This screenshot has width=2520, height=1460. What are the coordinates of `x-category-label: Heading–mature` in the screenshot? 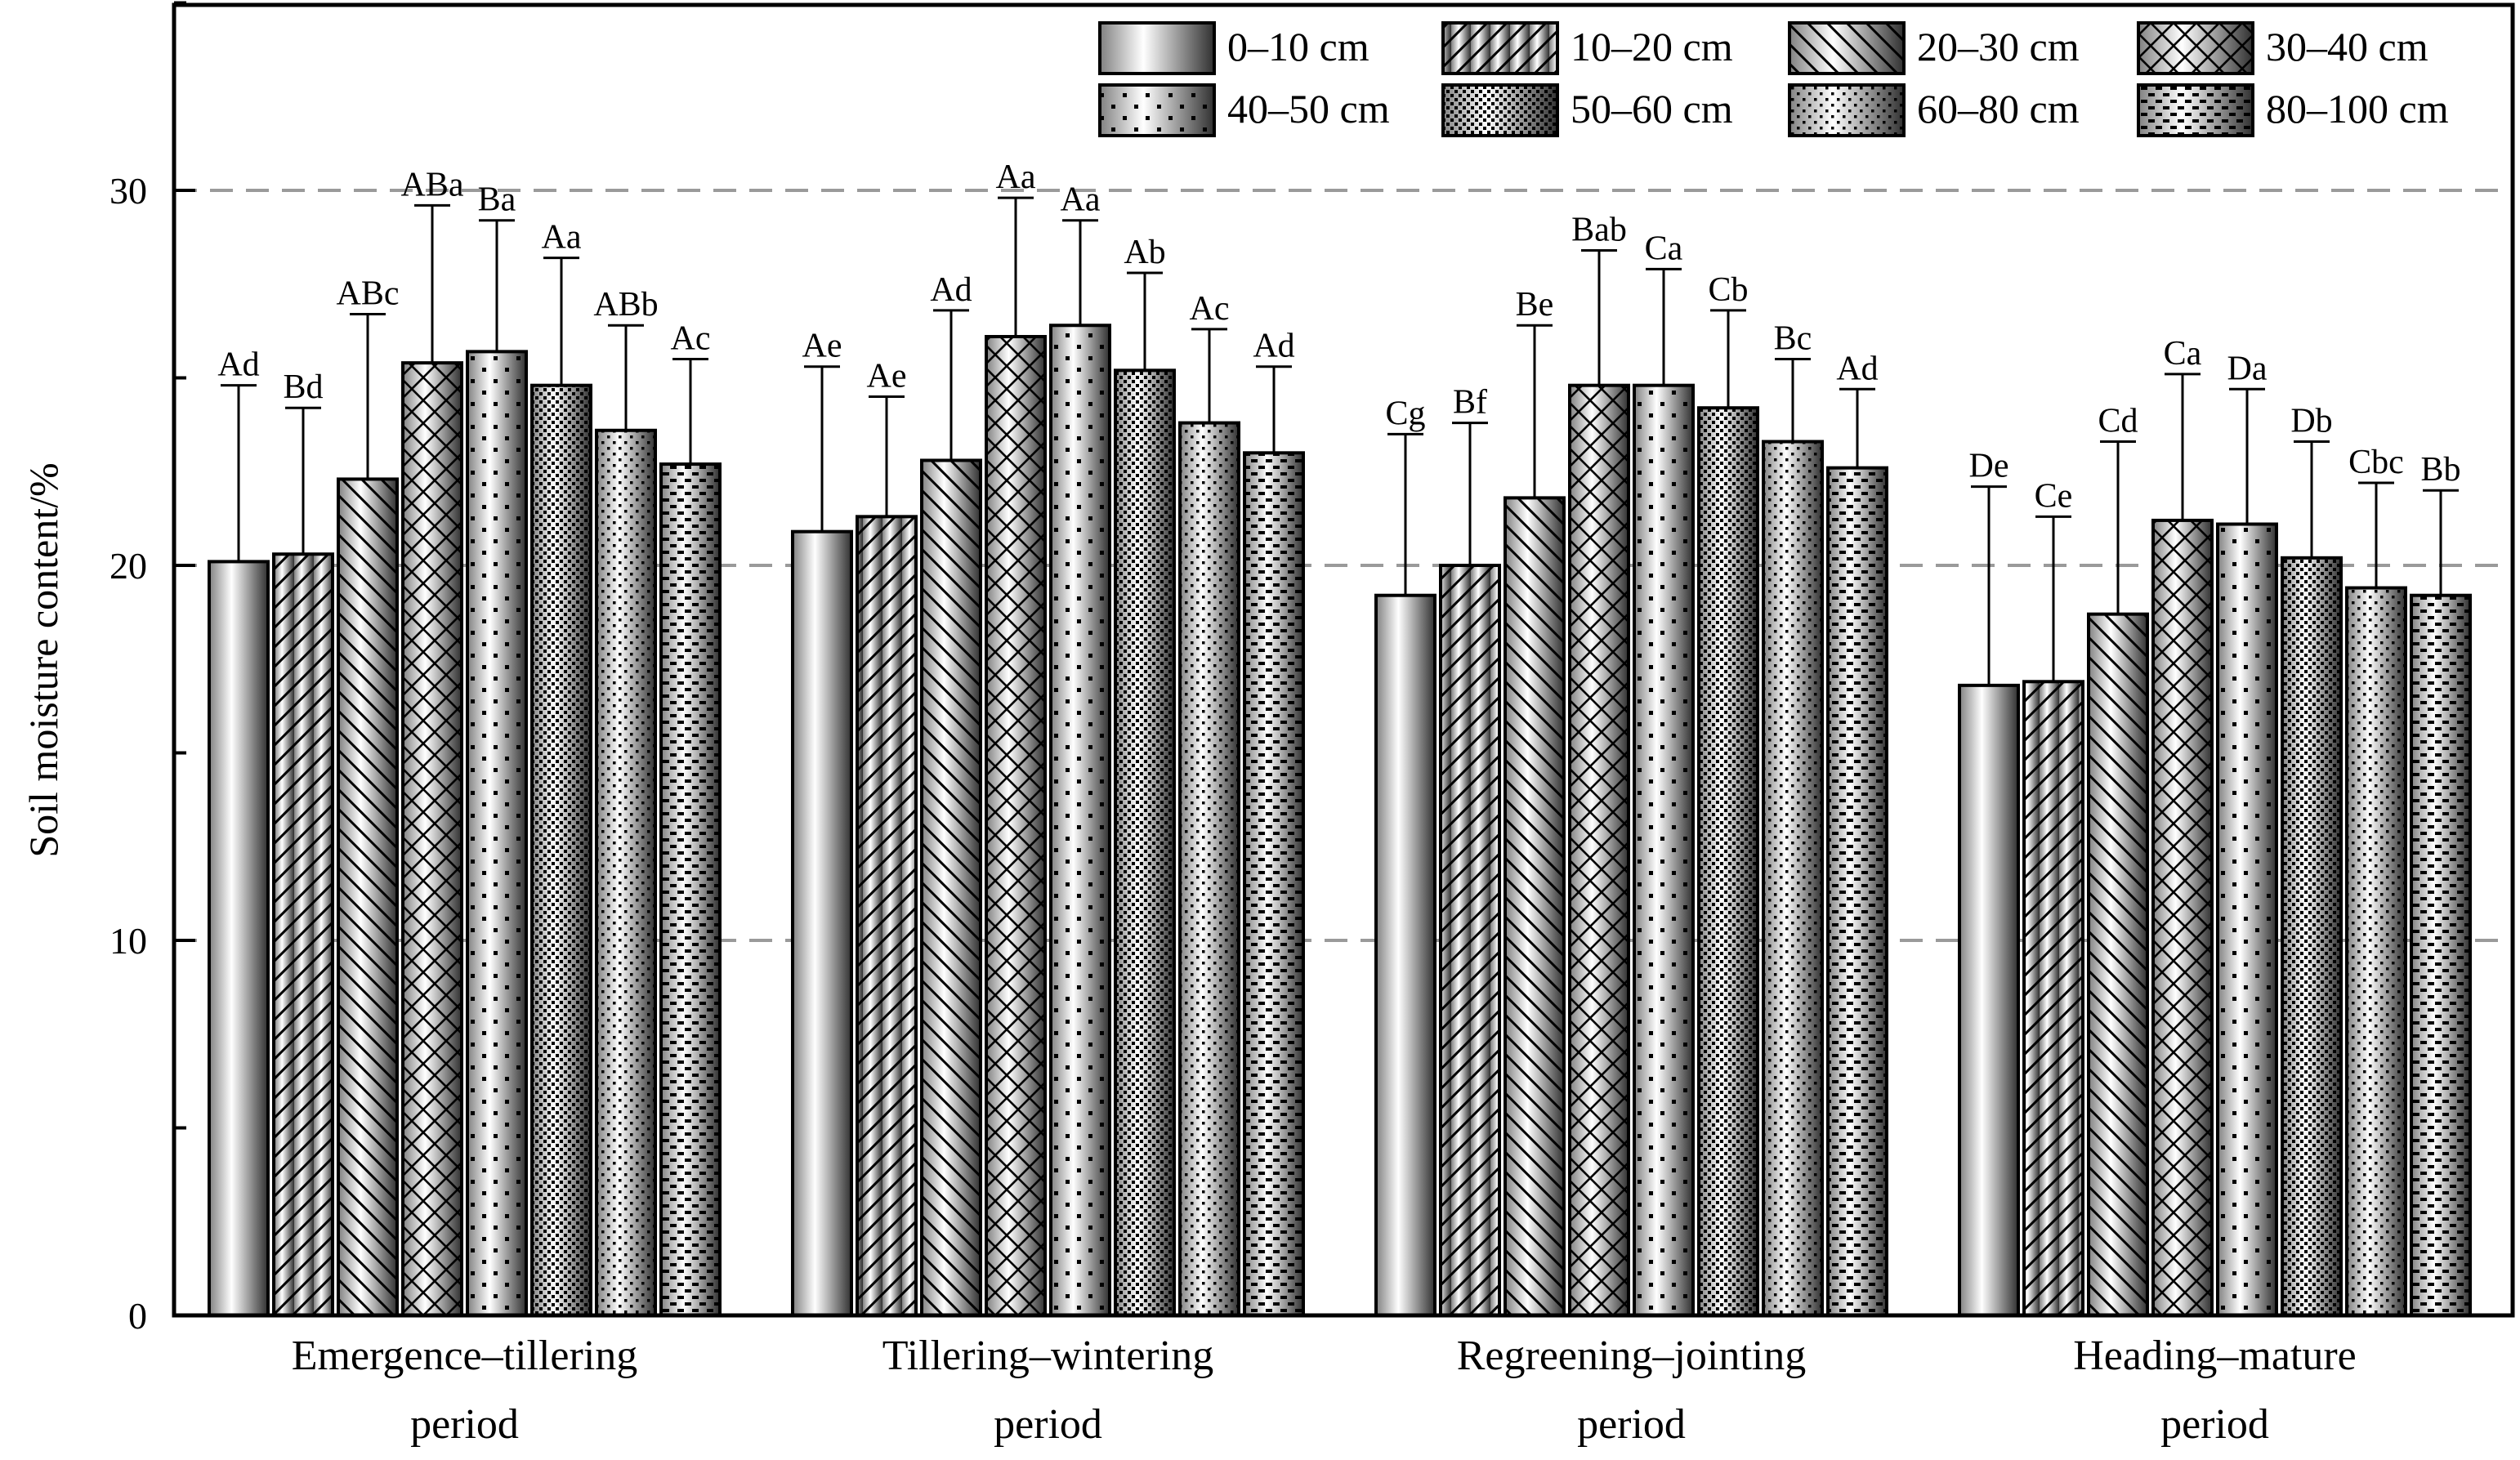 It's located at (2215, 1356).